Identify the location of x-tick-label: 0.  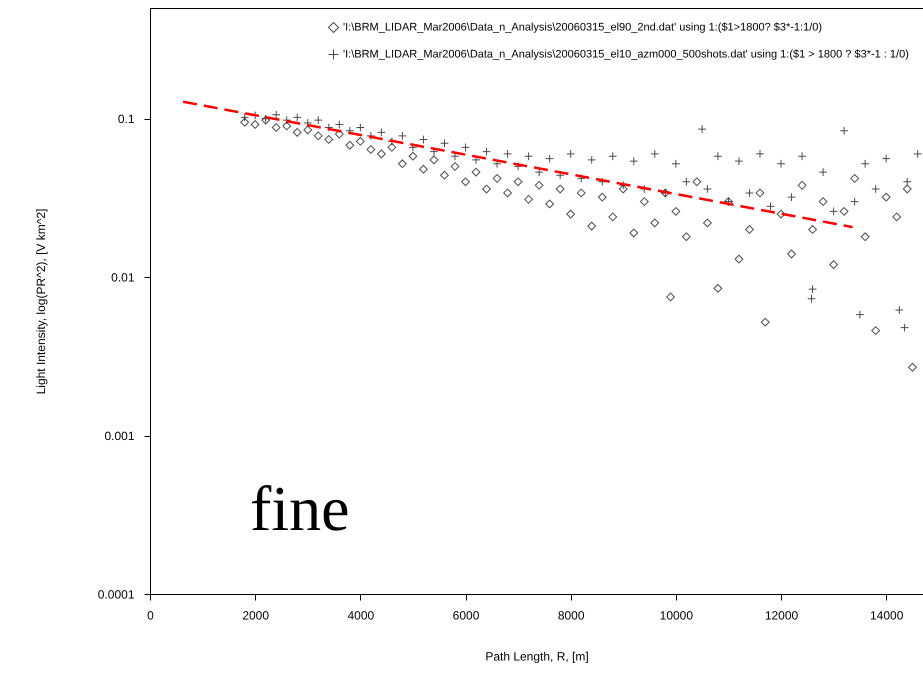
(150, 615).